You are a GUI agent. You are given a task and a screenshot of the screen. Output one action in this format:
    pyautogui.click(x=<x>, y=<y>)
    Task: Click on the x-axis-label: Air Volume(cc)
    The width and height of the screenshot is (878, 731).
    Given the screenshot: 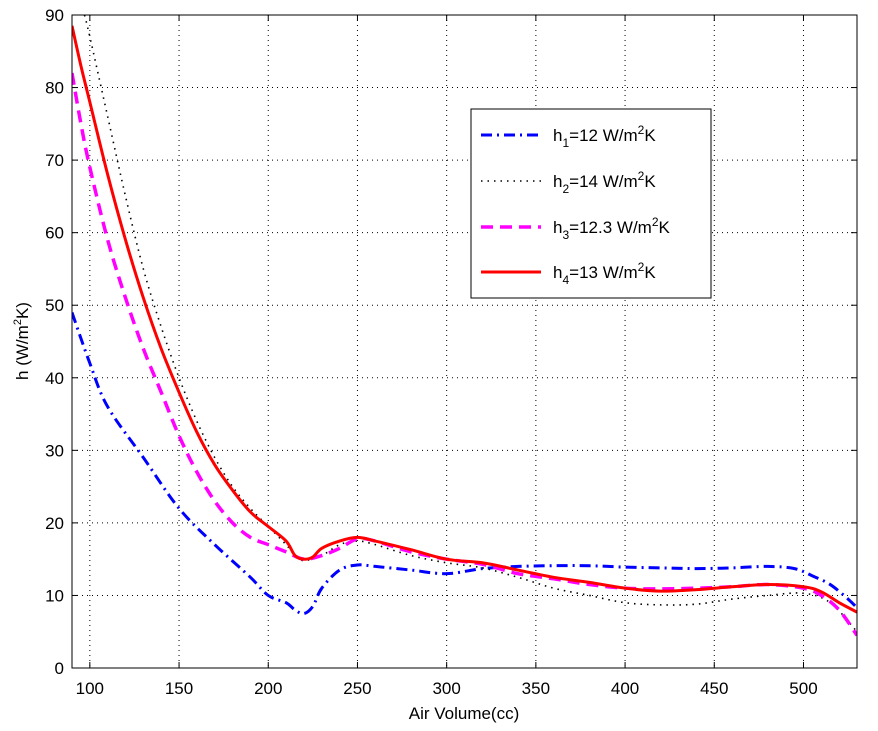 What is the action you would take?
    pyautogui.click(x=464, y=713)
    